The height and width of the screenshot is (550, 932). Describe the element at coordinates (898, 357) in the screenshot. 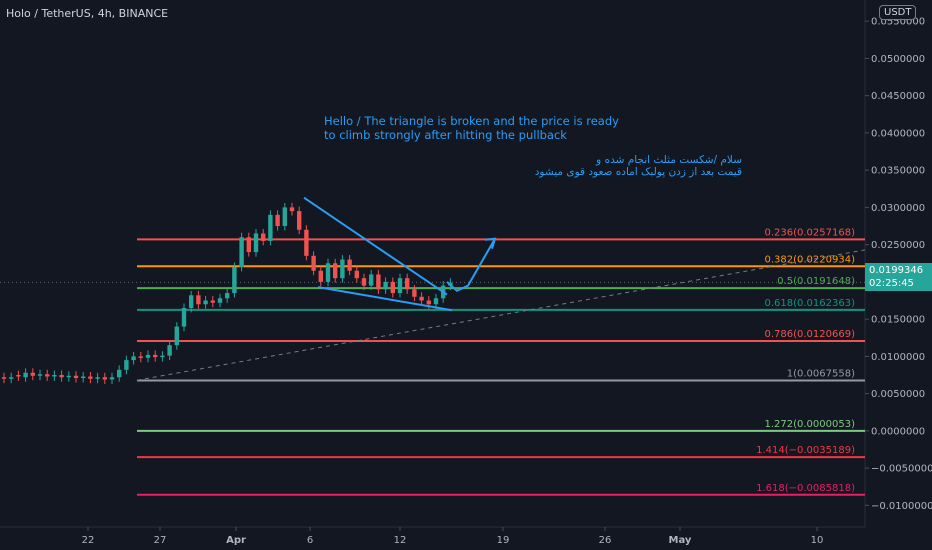

I see `price-tick-label: 0.0100000` at that location.